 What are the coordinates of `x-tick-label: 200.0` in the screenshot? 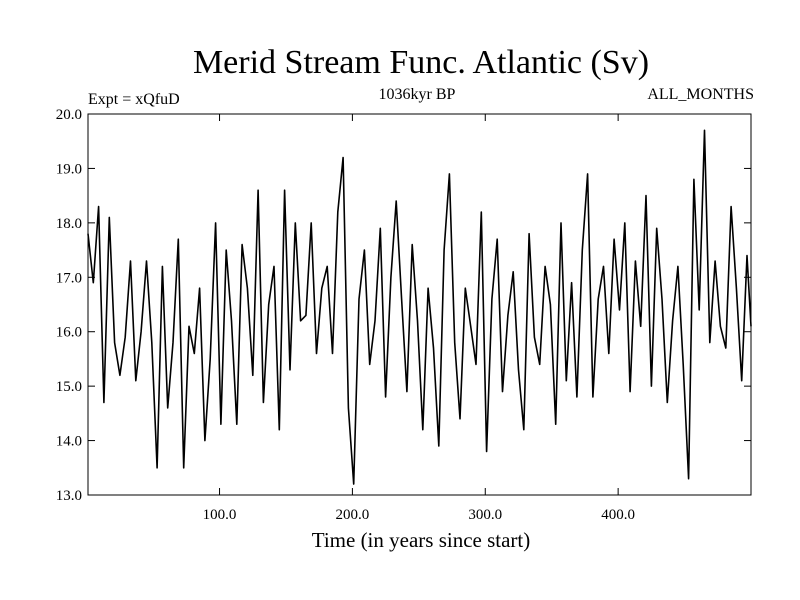 It's located at (353, 515).